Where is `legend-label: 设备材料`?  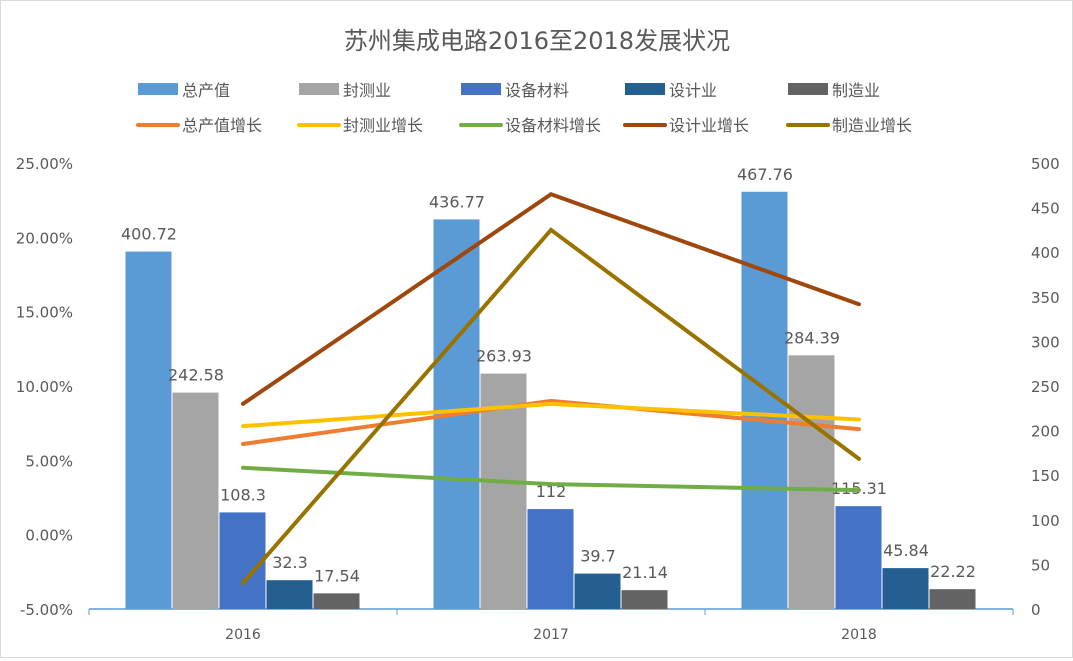
legend-label: 设备材料 is located at coordinates (537, 90).